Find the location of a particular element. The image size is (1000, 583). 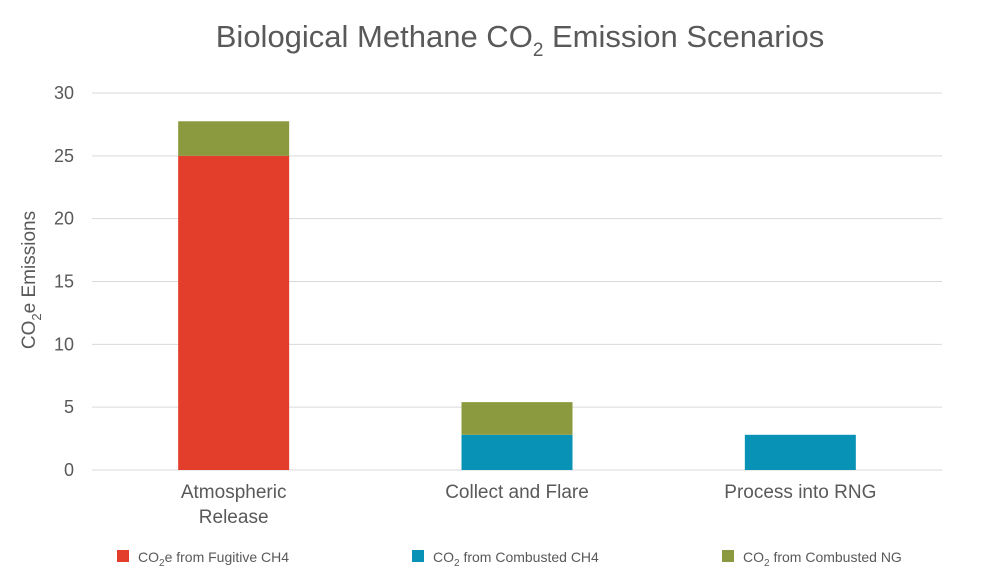

y-axis-label: CO2e Emissions is located at coordinates (31, 280).